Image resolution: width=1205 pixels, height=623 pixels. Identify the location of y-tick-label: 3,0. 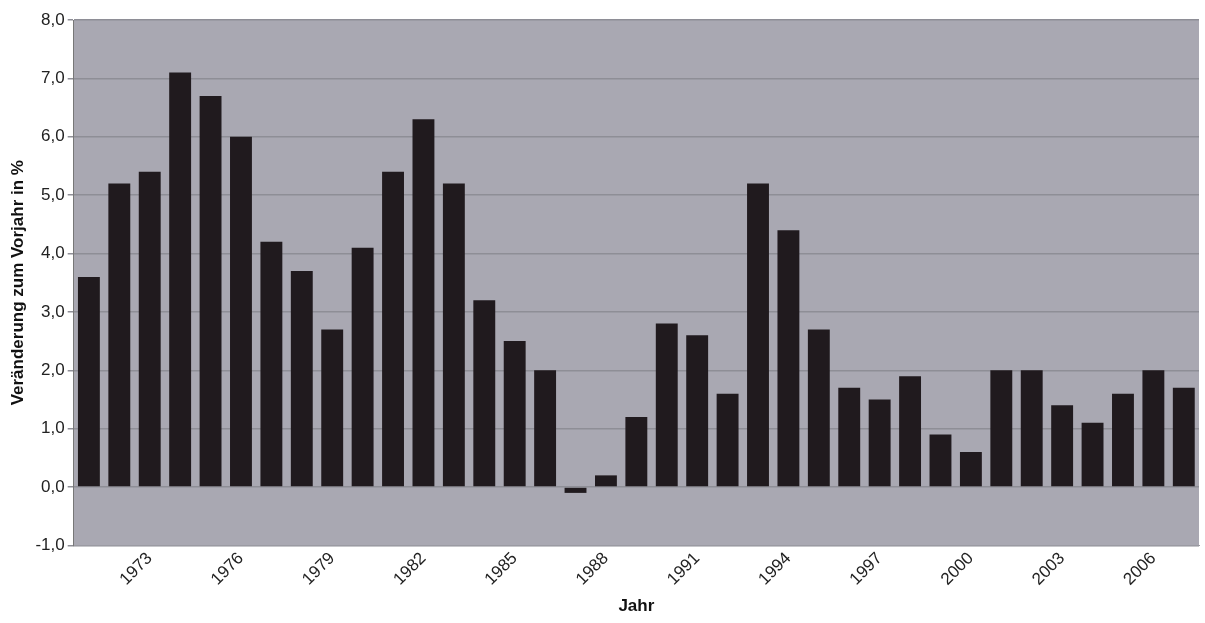
(53, 311).